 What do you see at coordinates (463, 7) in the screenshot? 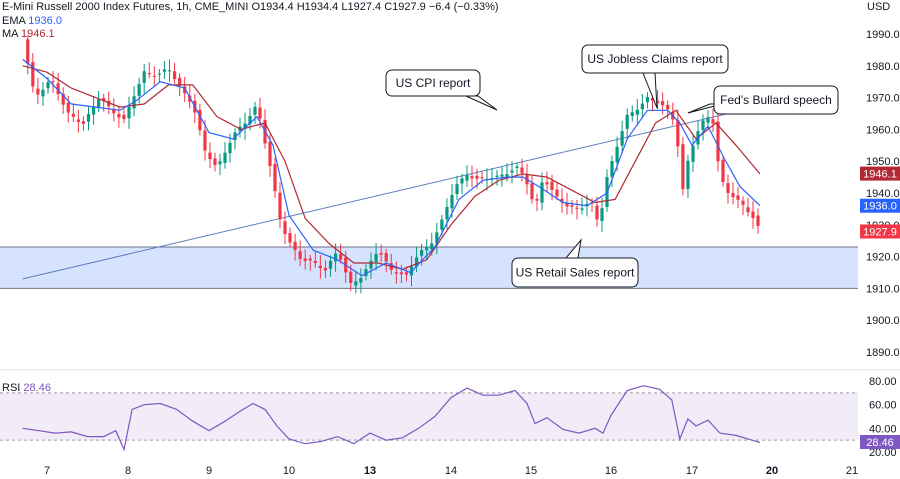
I see `ohlc-change: −6.4 (−0.33%)` at bounding box center [463, 7].